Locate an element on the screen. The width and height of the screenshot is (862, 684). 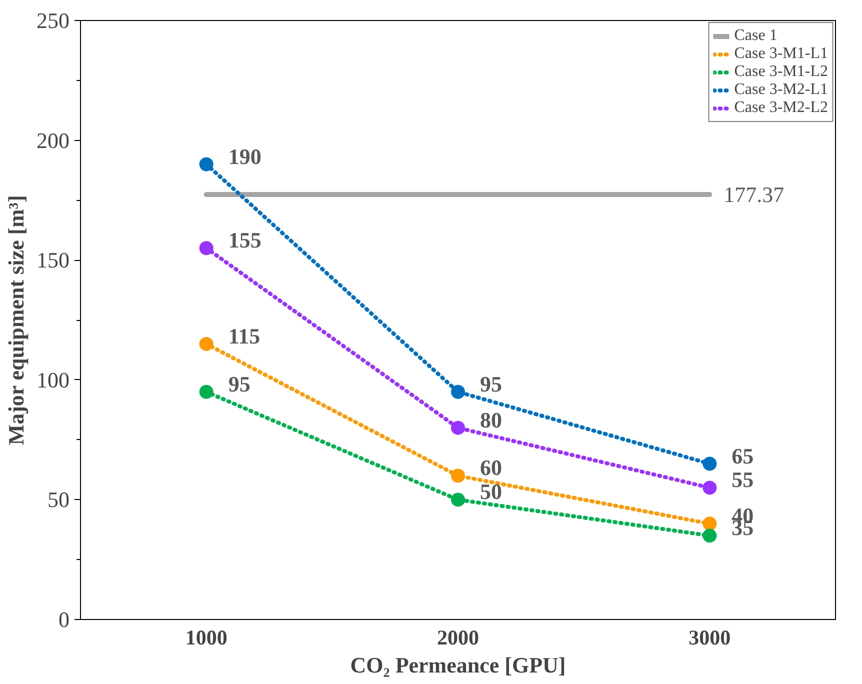
data-label: 177.37 is located at coordinates (754, 195).